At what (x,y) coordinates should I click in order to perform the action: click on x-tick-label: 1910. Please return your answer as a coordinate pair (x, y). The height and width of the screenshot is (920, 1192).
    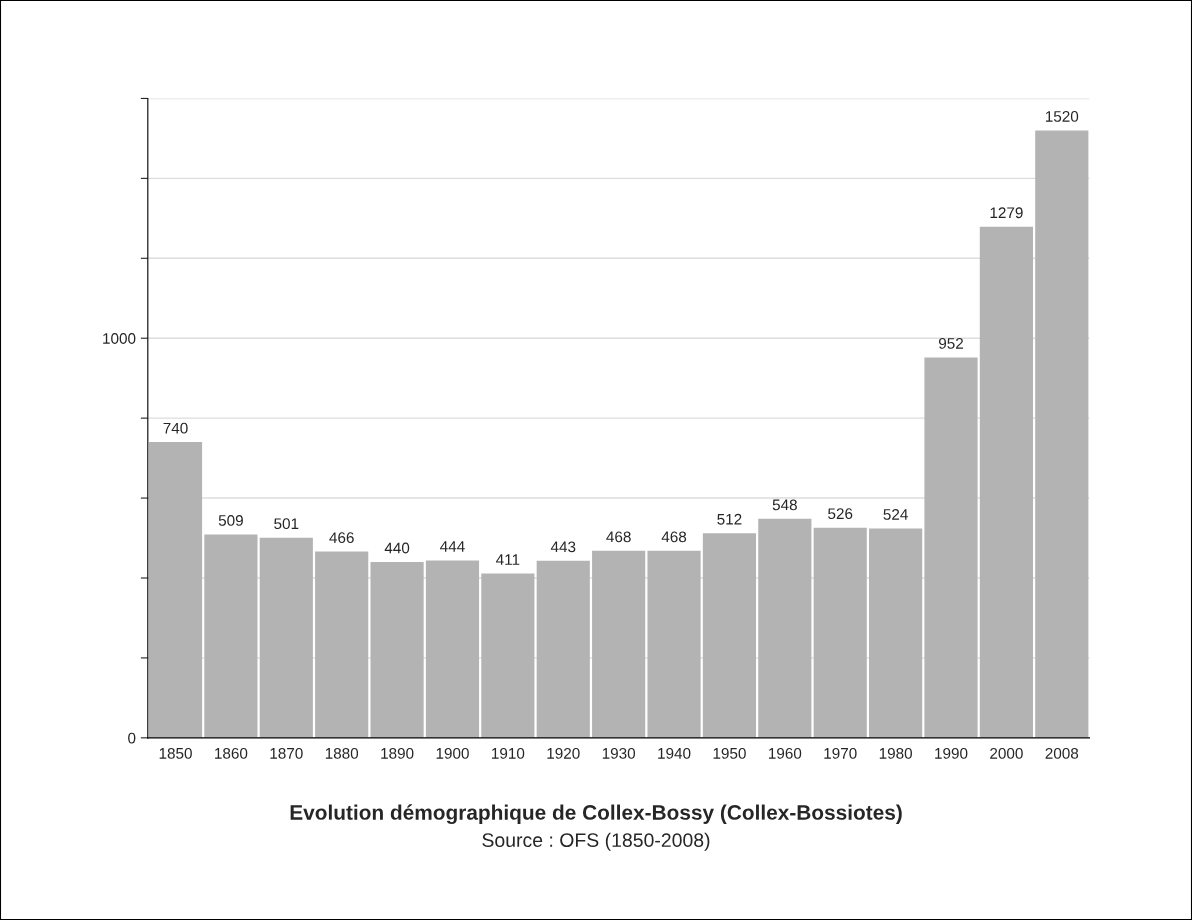
    Looking at the image, I should click on (508, 753).